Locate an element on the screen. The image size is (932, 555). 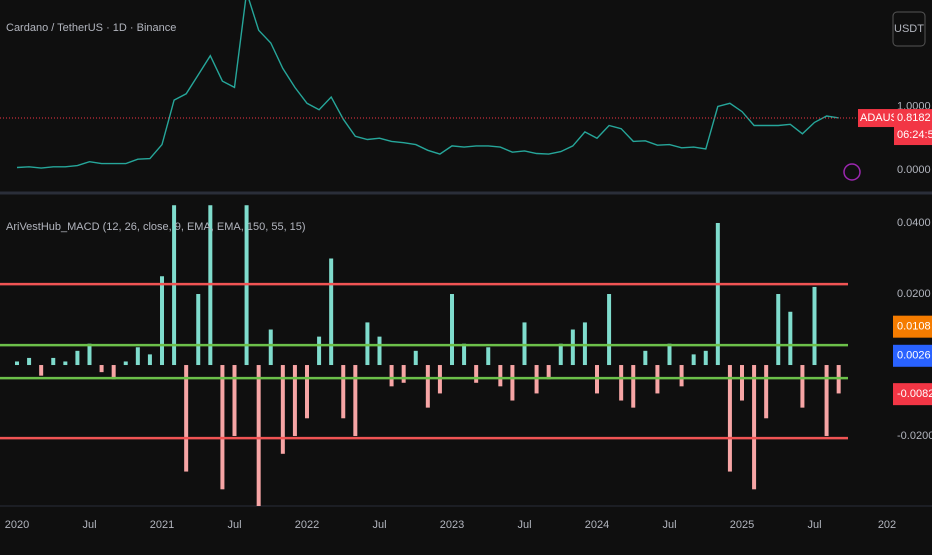
symbol-title: Cardano / TetherUS · 1D · Binance is located at coordinates (91, 28).